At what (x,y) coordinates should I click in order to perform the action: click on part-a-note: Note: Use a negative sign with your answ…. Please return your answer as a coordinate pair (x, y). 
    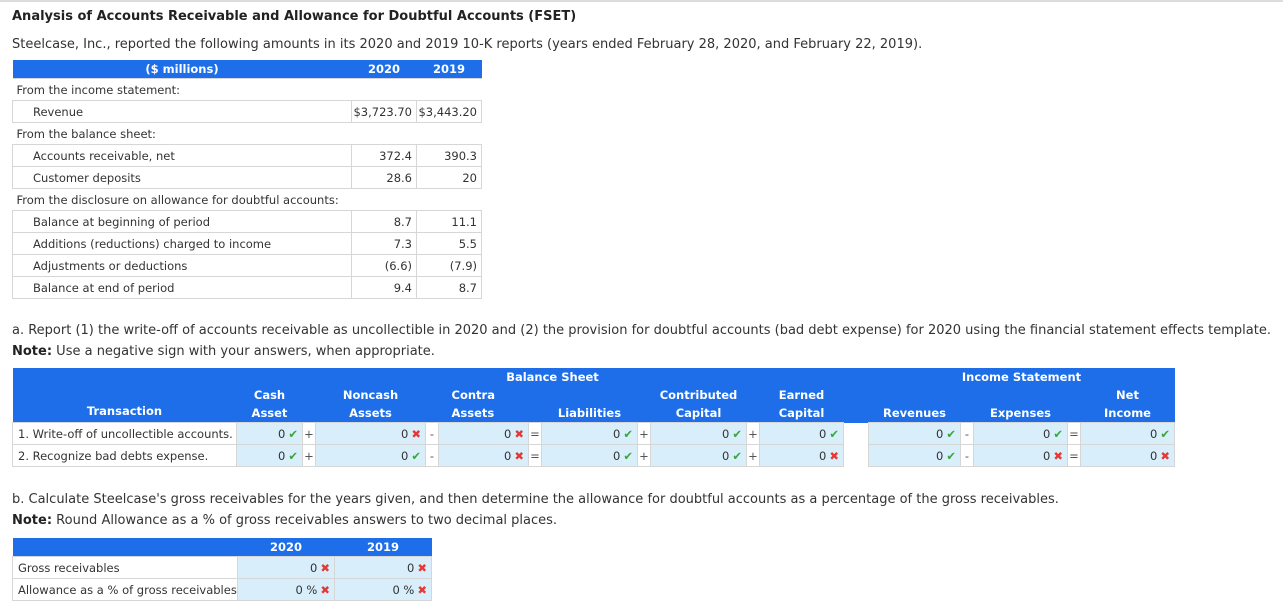
    Looking at the image, I should click on (641, 351).